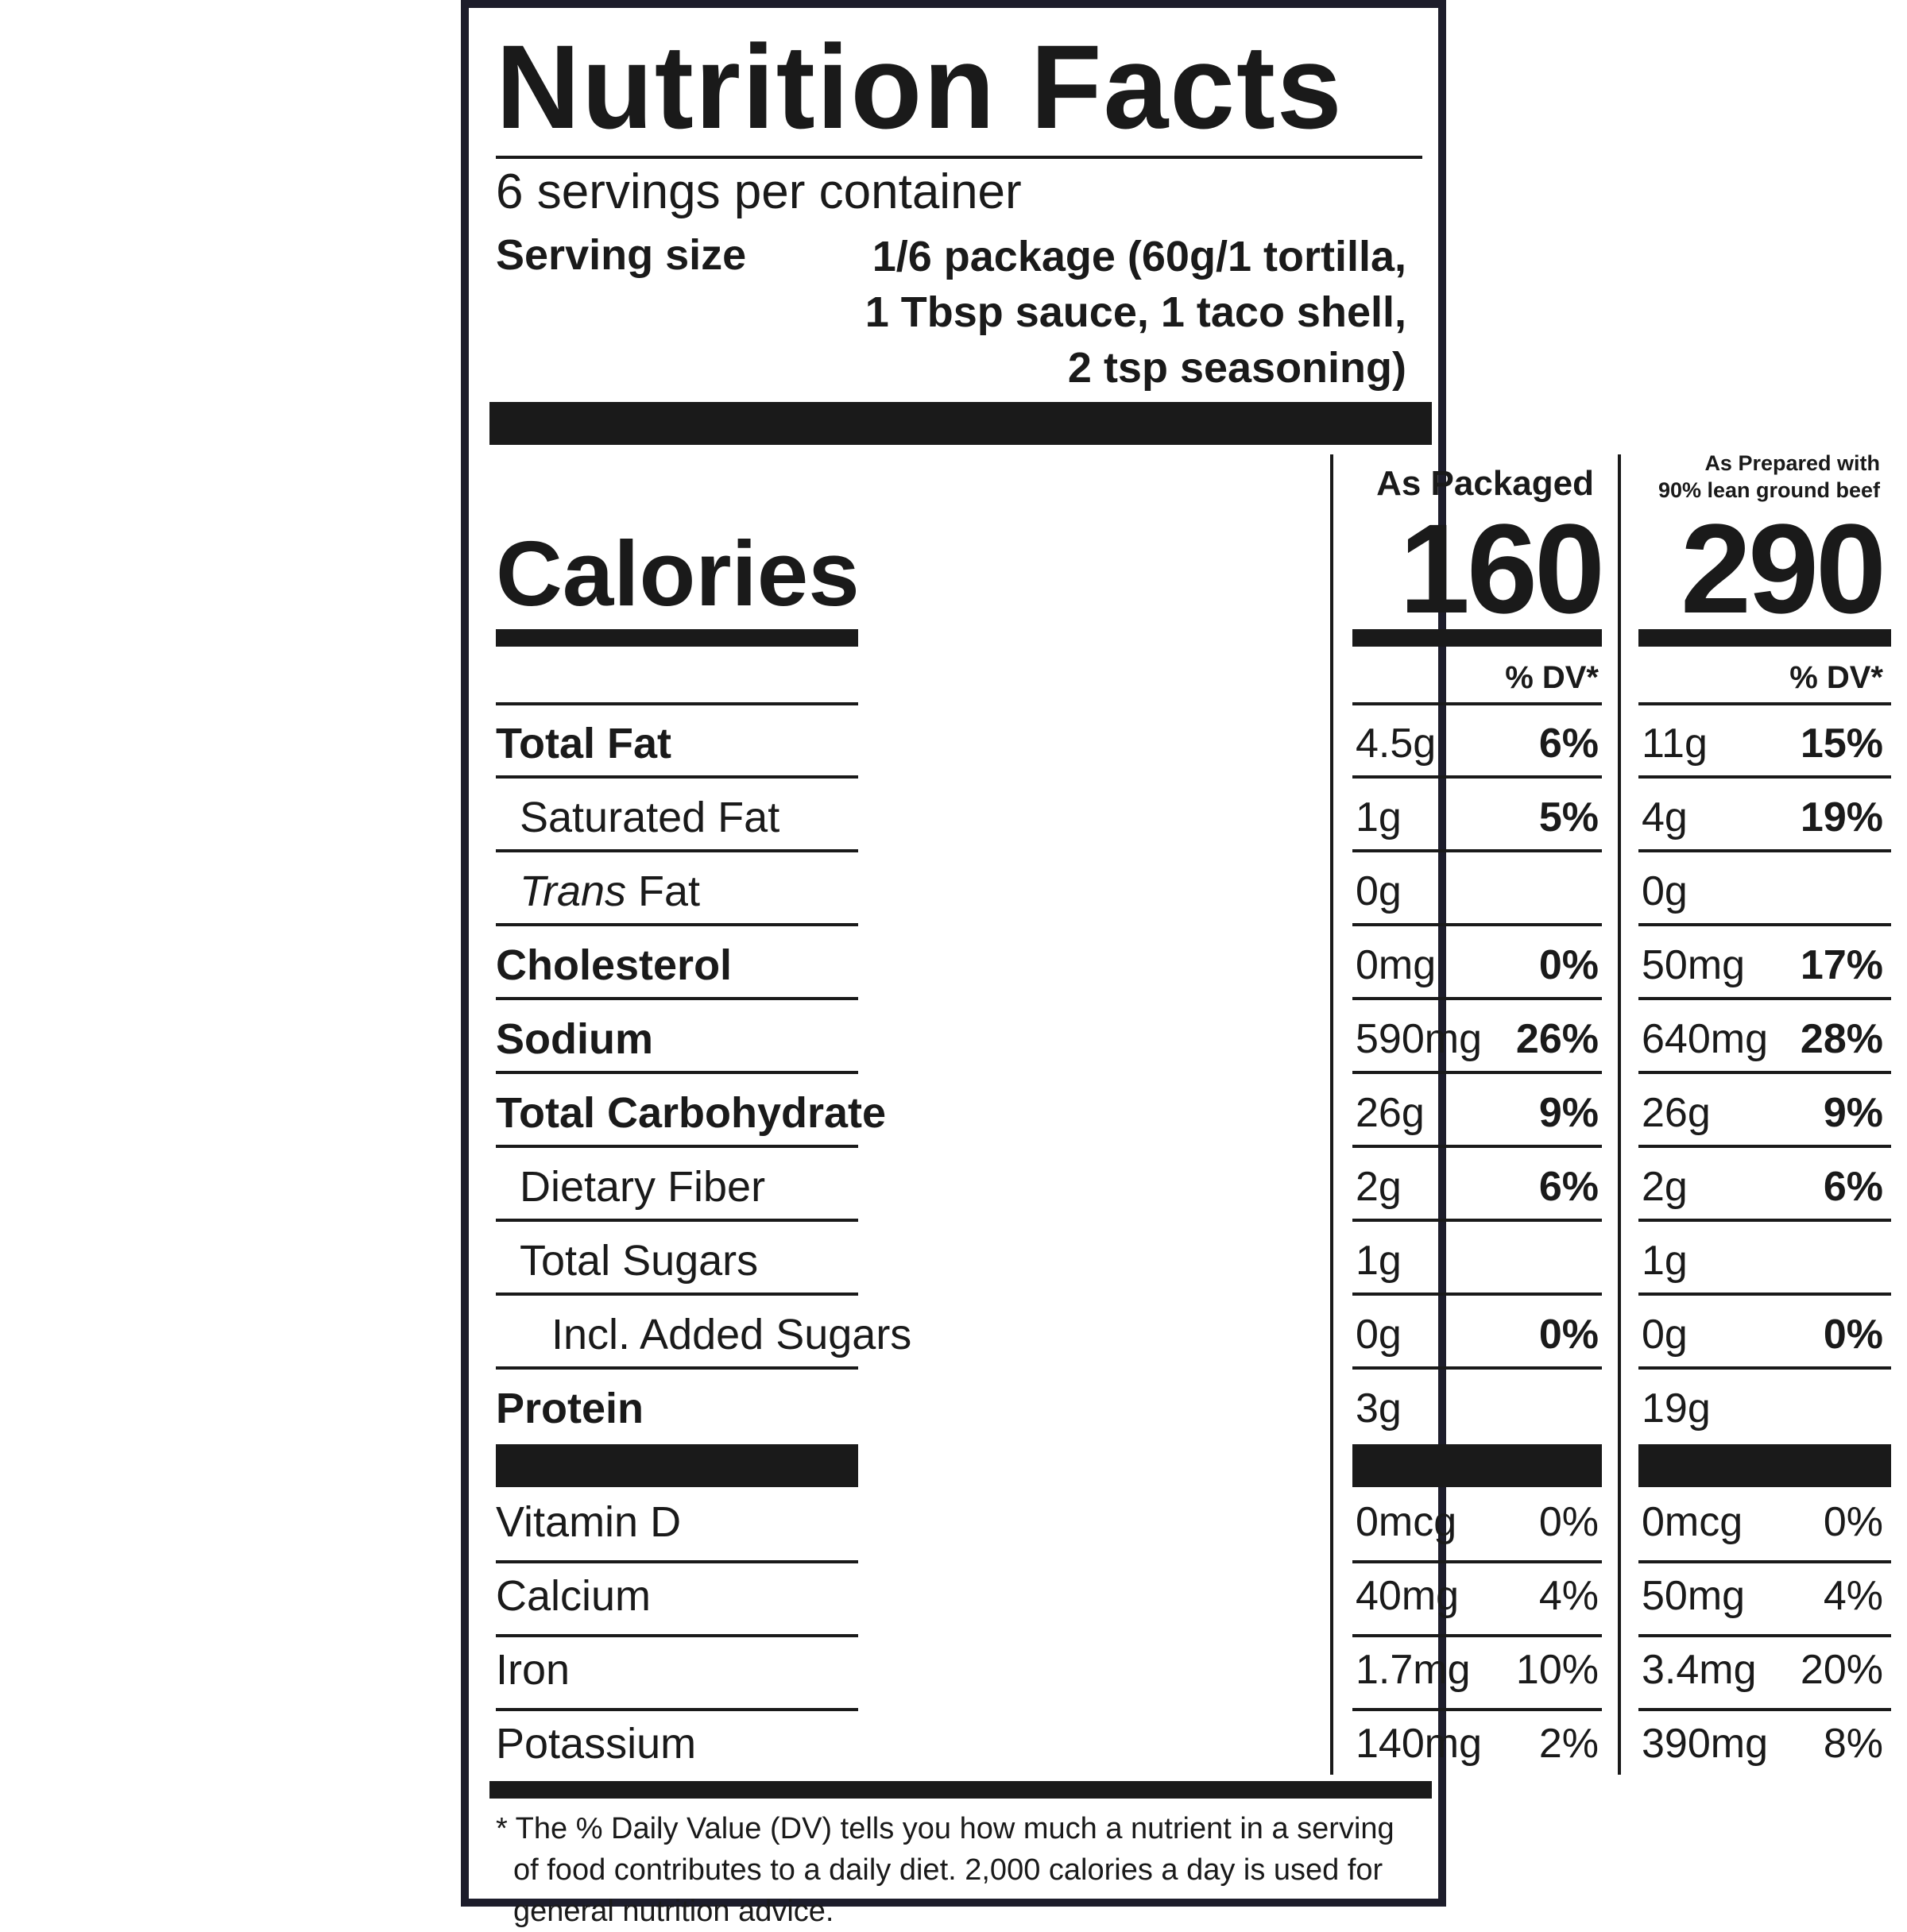 Image resolution: width=1907 pixels, height=1932 pixels. Describe the element at coordinates (596, 1744) in the screenshot. I see `vitamin-name: Potassium` at that location.